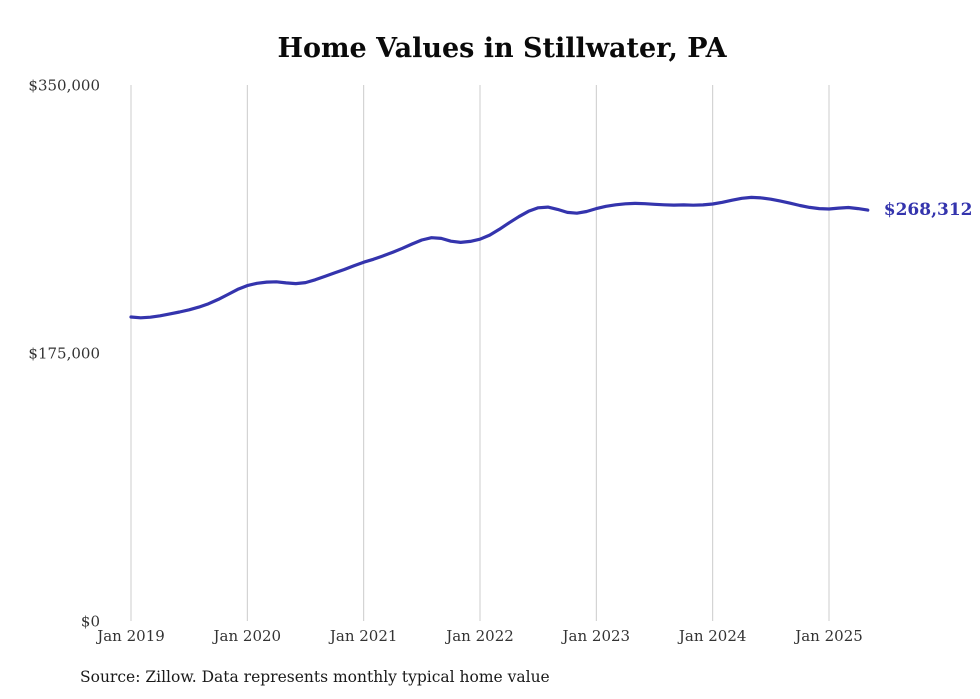 The width and height of the screenshot is (980, 699). Describe the element at coordinates (247, 636) in the screenshot. I see `x-tick-label: Jan 2020` at that location.